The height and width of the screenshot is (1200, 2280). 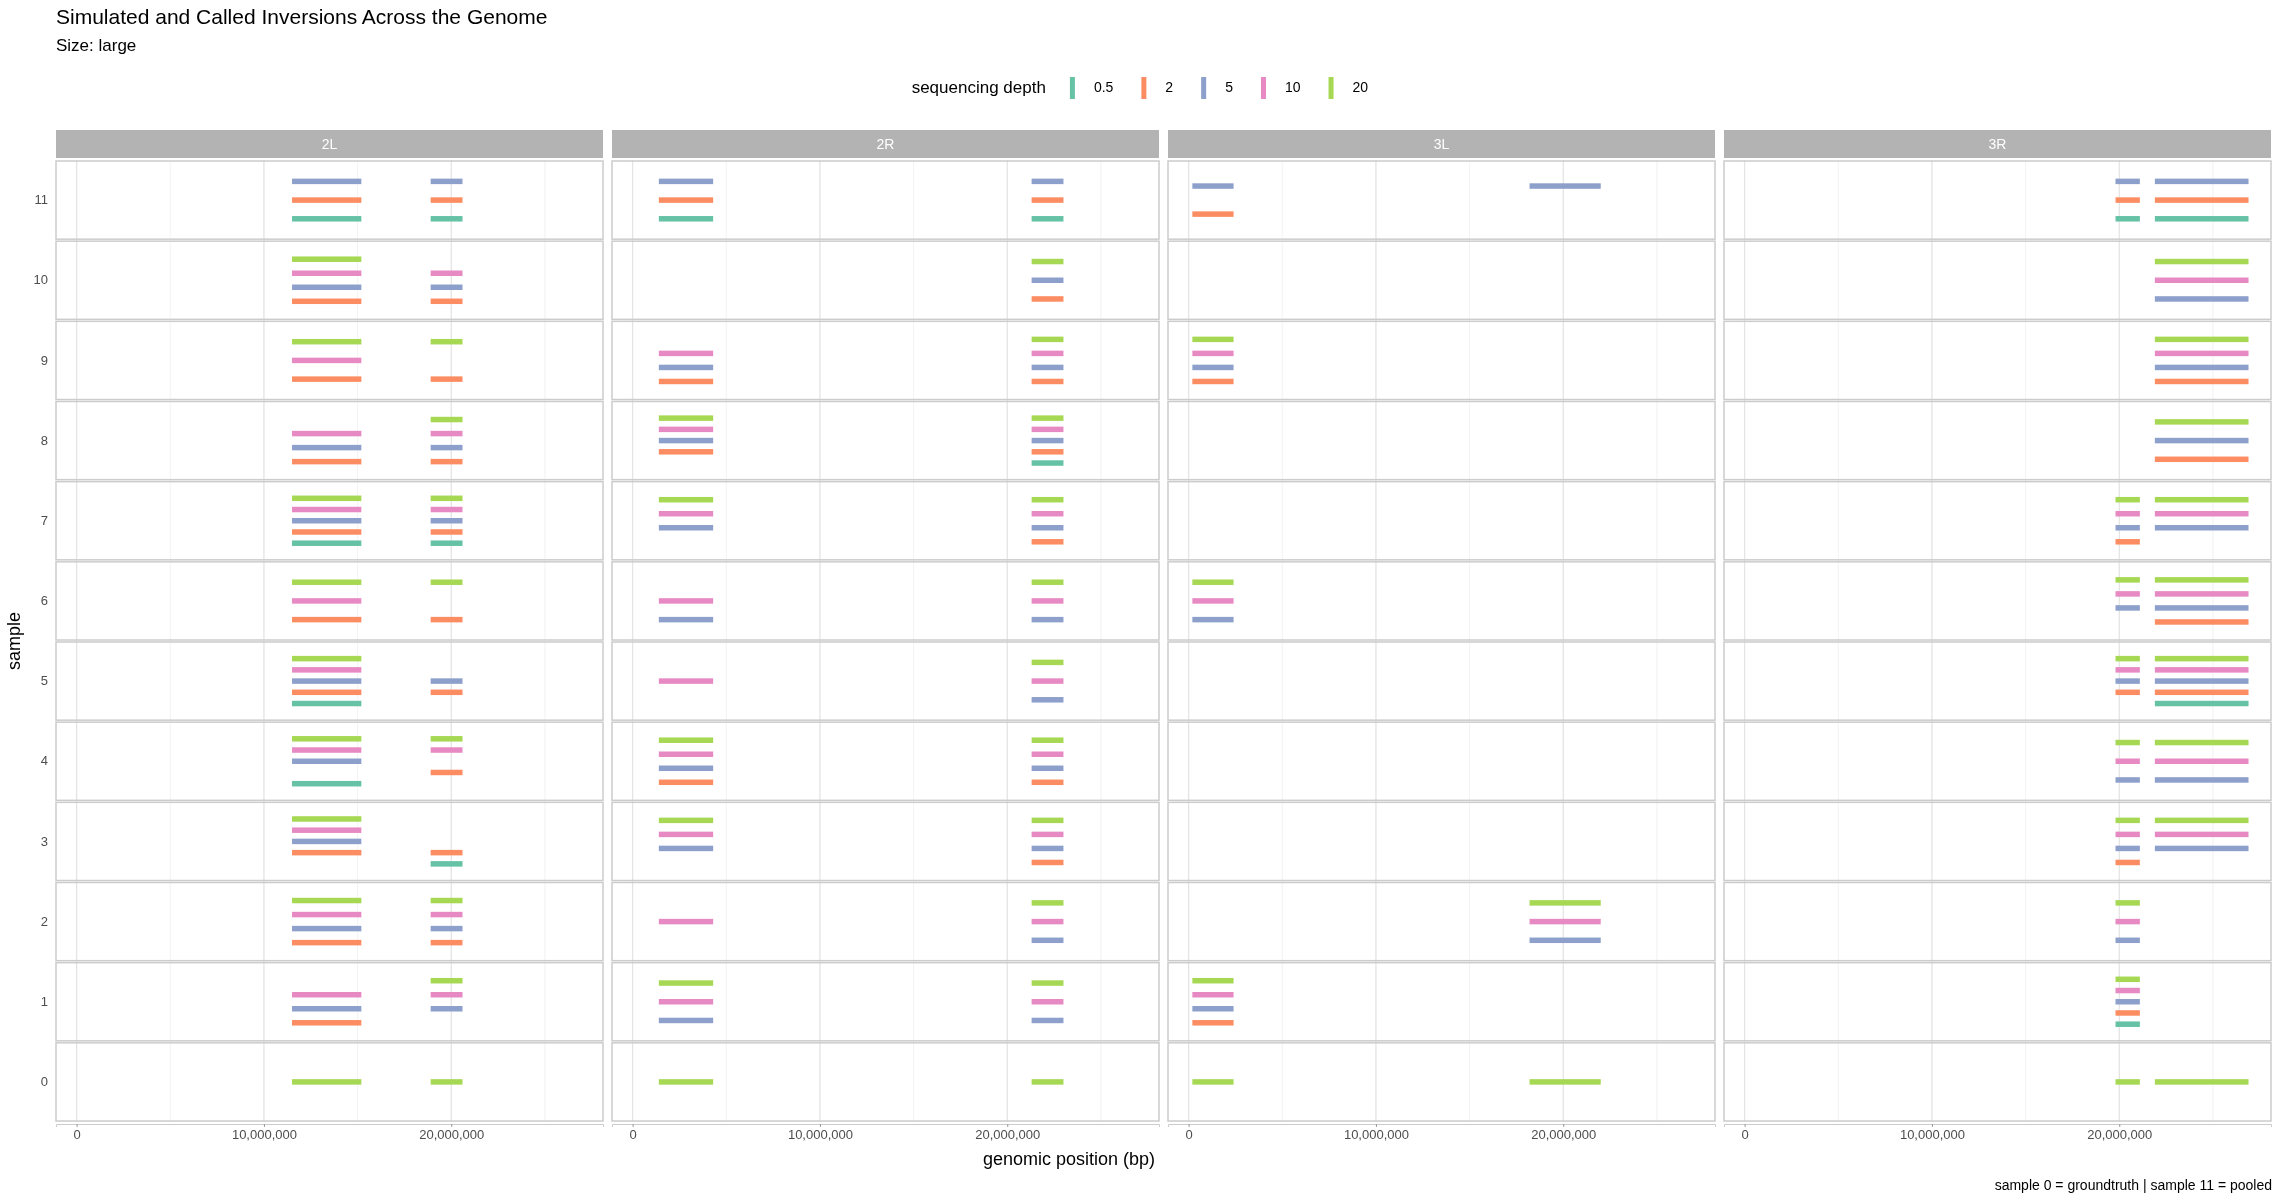 What do you see at coordinates (1068, 1159) in the screenshot?
I see `x-axis-title: genomic position (bp)` at bounding box center [1068, 1159].